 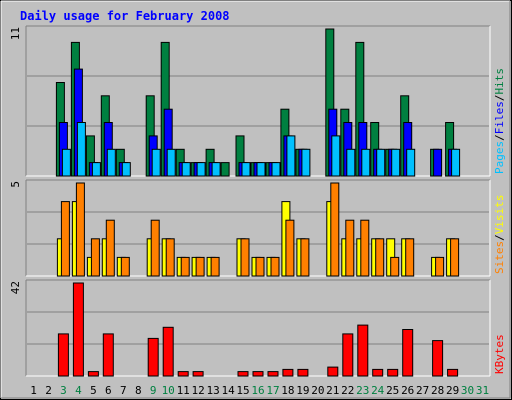 I want to click on x-tick-label: 17, so click(x=272, y=390).